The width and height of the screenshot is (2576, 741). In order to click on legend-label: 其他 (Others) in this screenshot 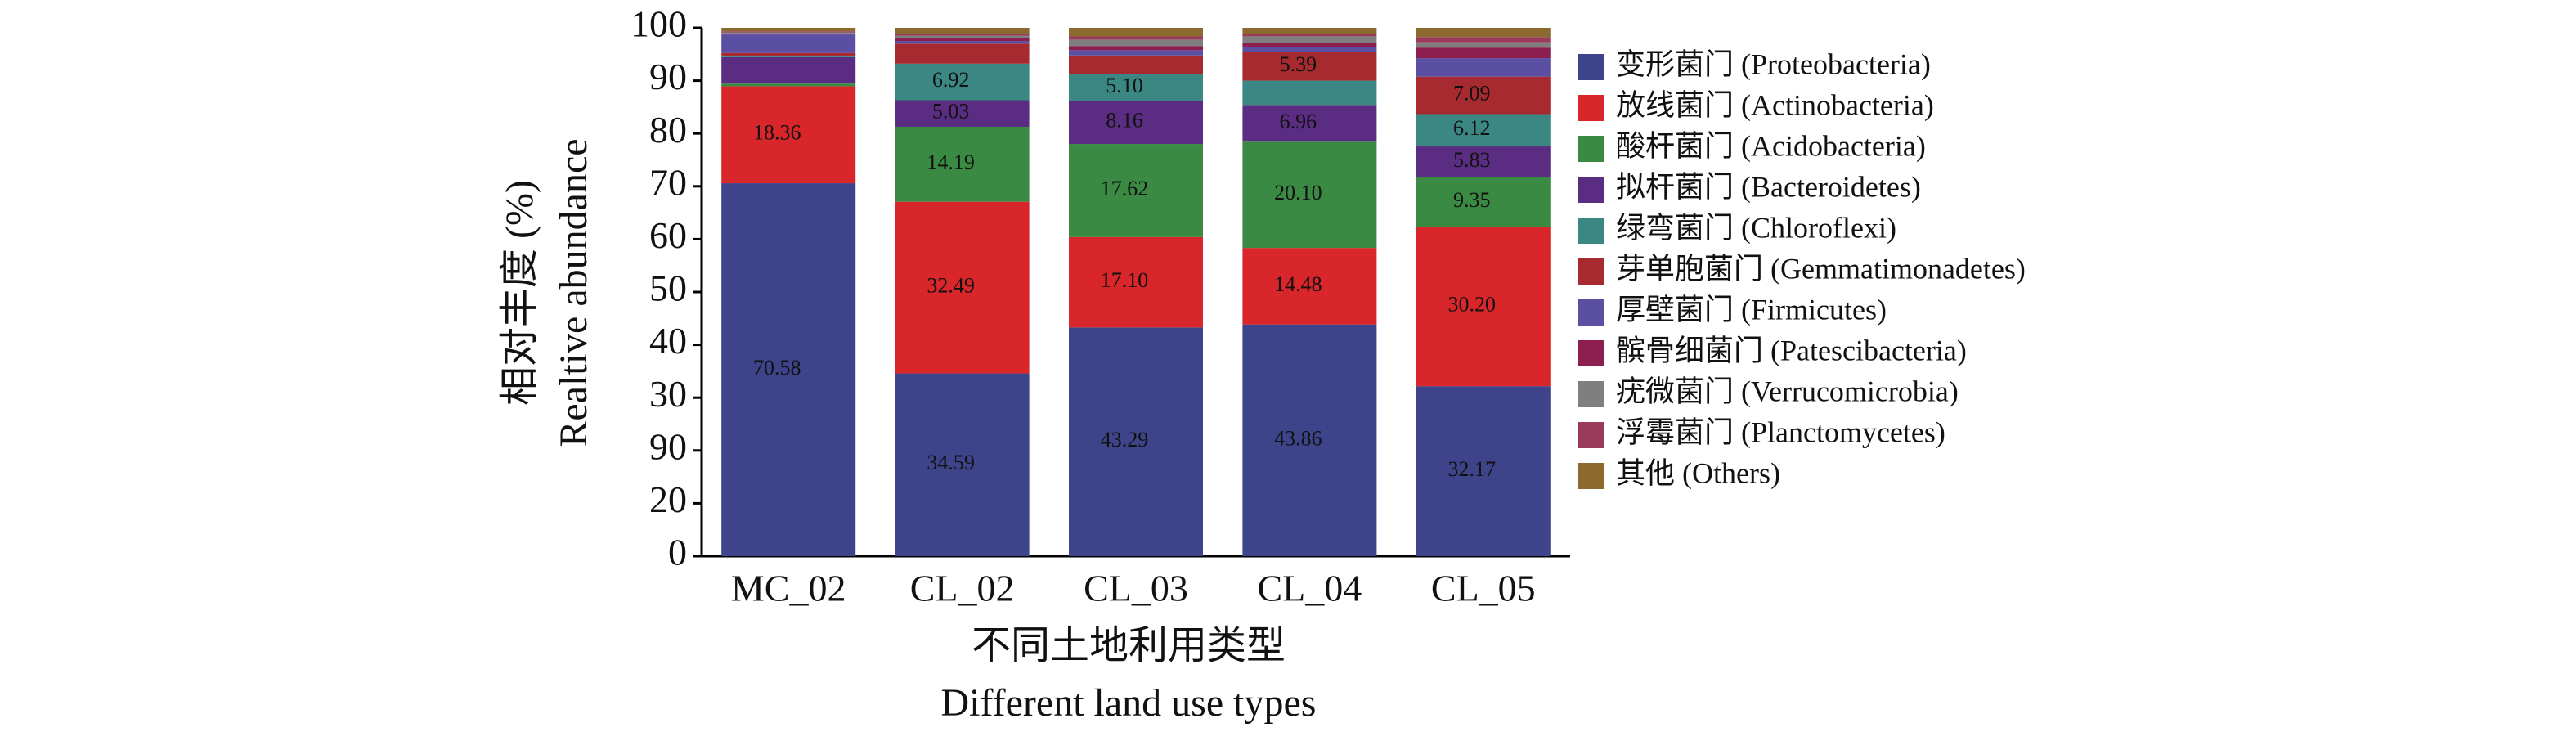, I will do `click(1698, 472)`.